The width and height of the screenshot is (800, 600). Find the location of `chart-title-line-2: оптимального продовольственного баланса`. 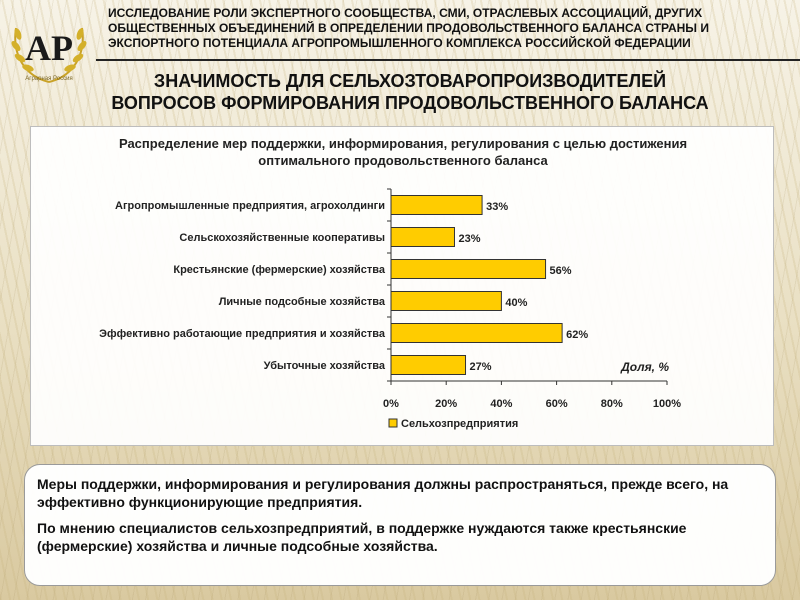

chart-title-line-2: оптимального продовольственного баланса is located at coordinates (403, 160).